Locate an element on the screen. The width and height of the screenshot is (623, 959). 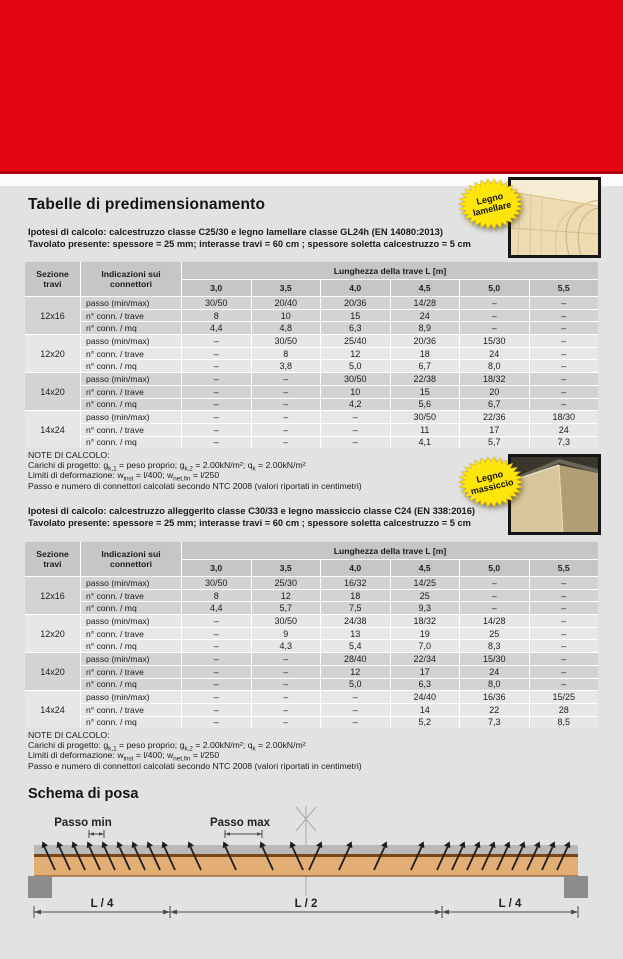
table-cell: 22/34 is located at coordinates (424, 659).